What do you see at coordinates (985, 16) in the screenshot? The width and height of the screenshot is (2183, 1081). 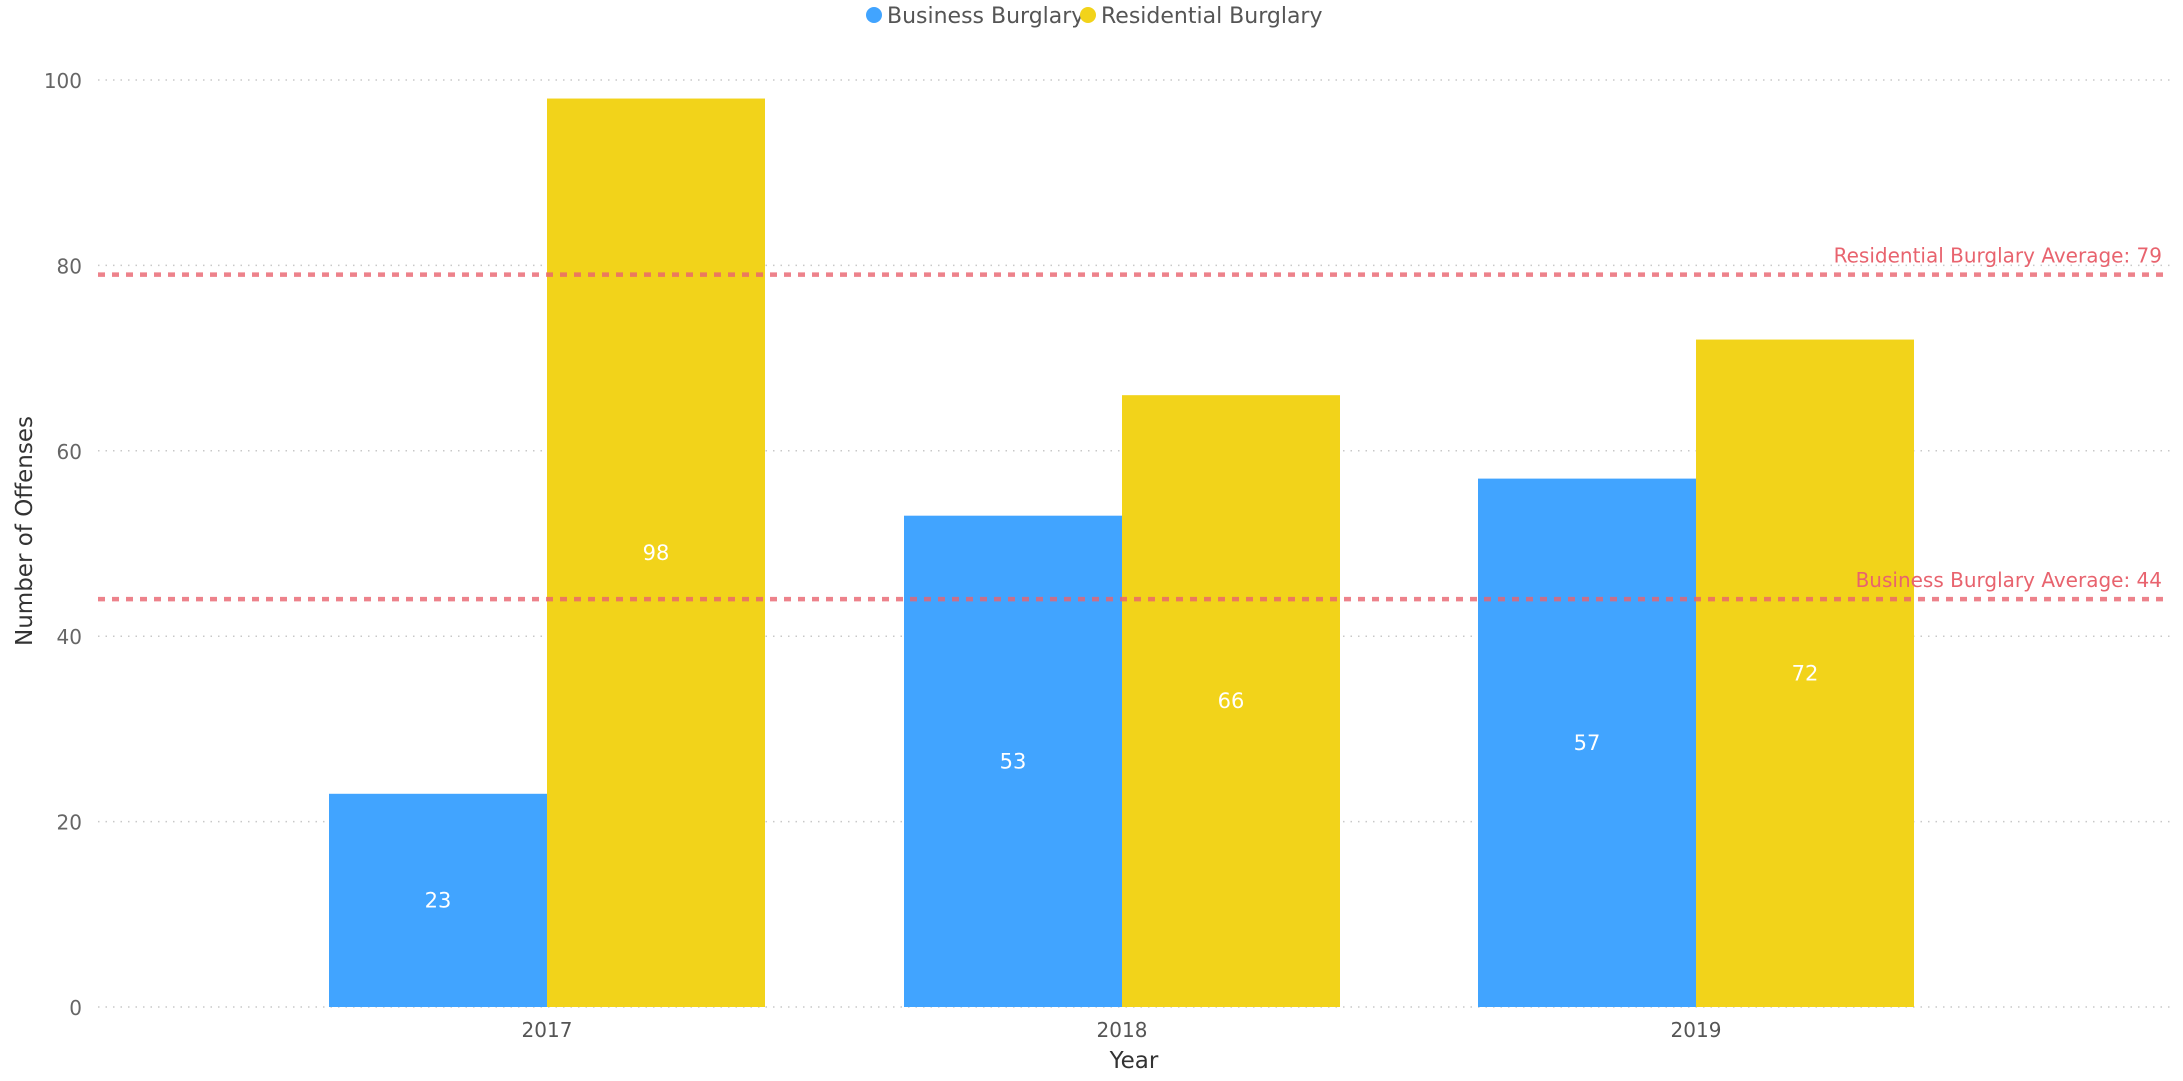 I see `legend-label-business-burglary: Business Burglary` at bounding box center [985, 16].